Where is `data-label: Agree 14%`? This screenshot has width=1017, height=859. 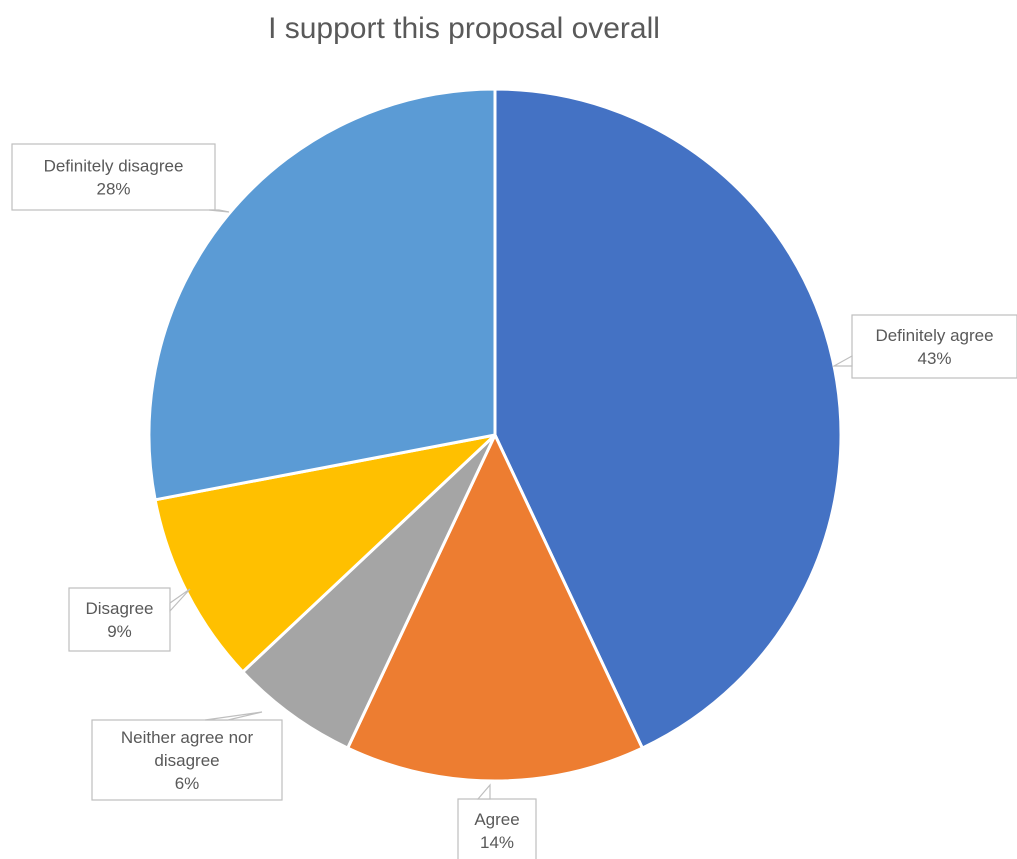 data-label: Agree 14% is located at coordinates (497, 821).